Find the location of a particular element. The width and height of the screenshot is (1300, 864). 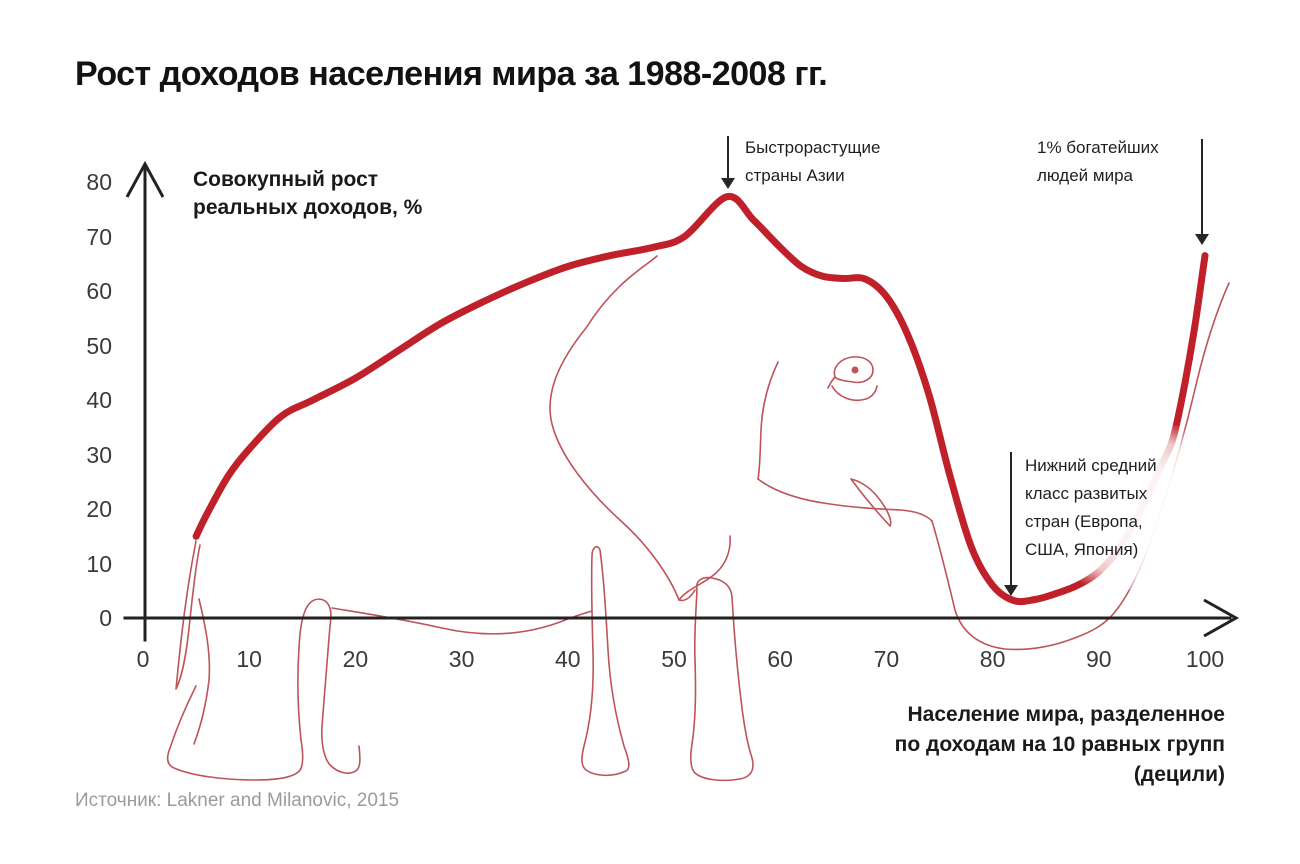

elephant-eye-outline is located at coordinates (850, 372).